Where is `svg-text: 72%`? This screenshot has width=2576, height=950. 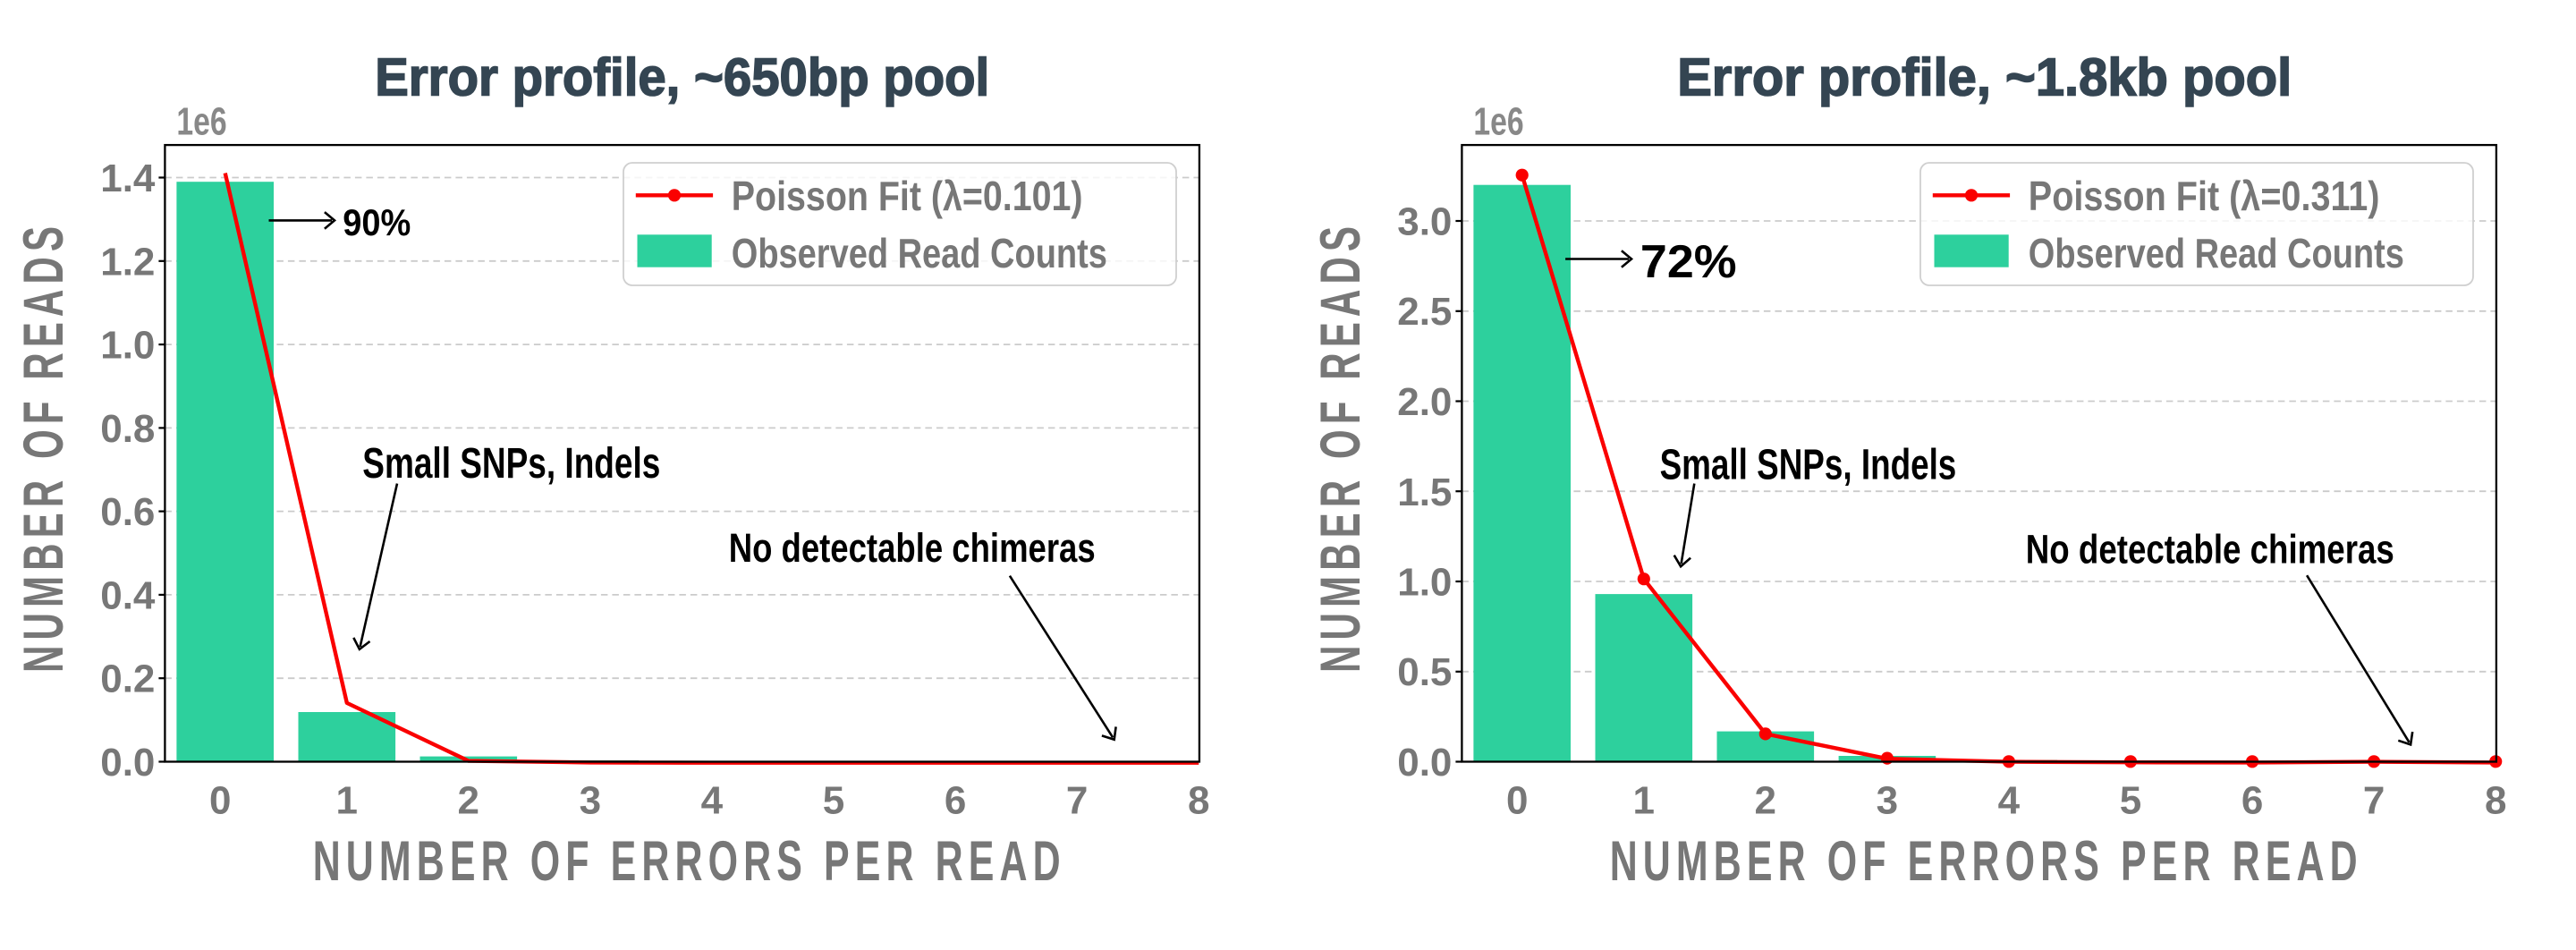
svg-text: 72% is located at coordinates (1688, 262).